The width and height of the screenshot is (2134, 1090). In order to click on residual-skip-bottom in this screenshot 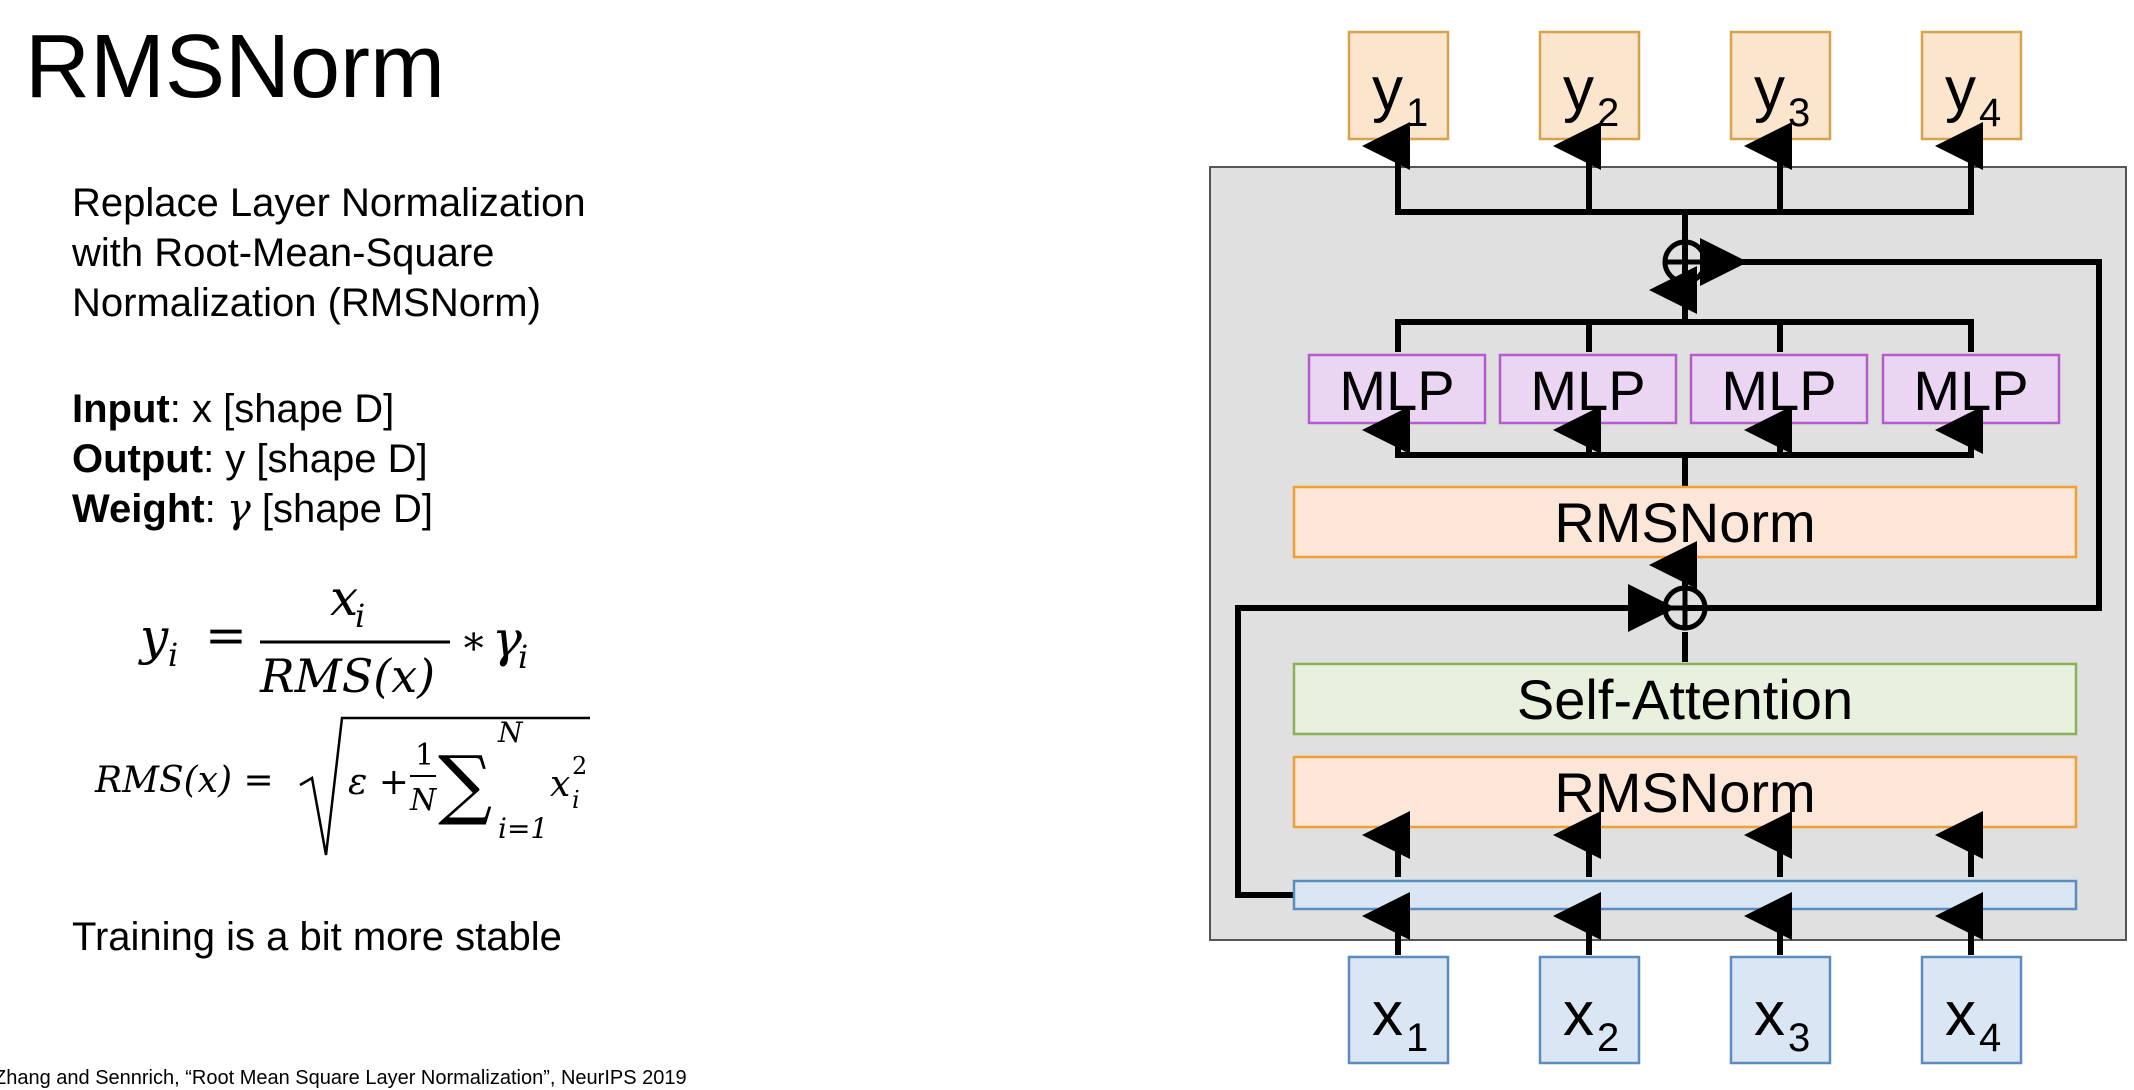, I will do `click(1455, 741)`.